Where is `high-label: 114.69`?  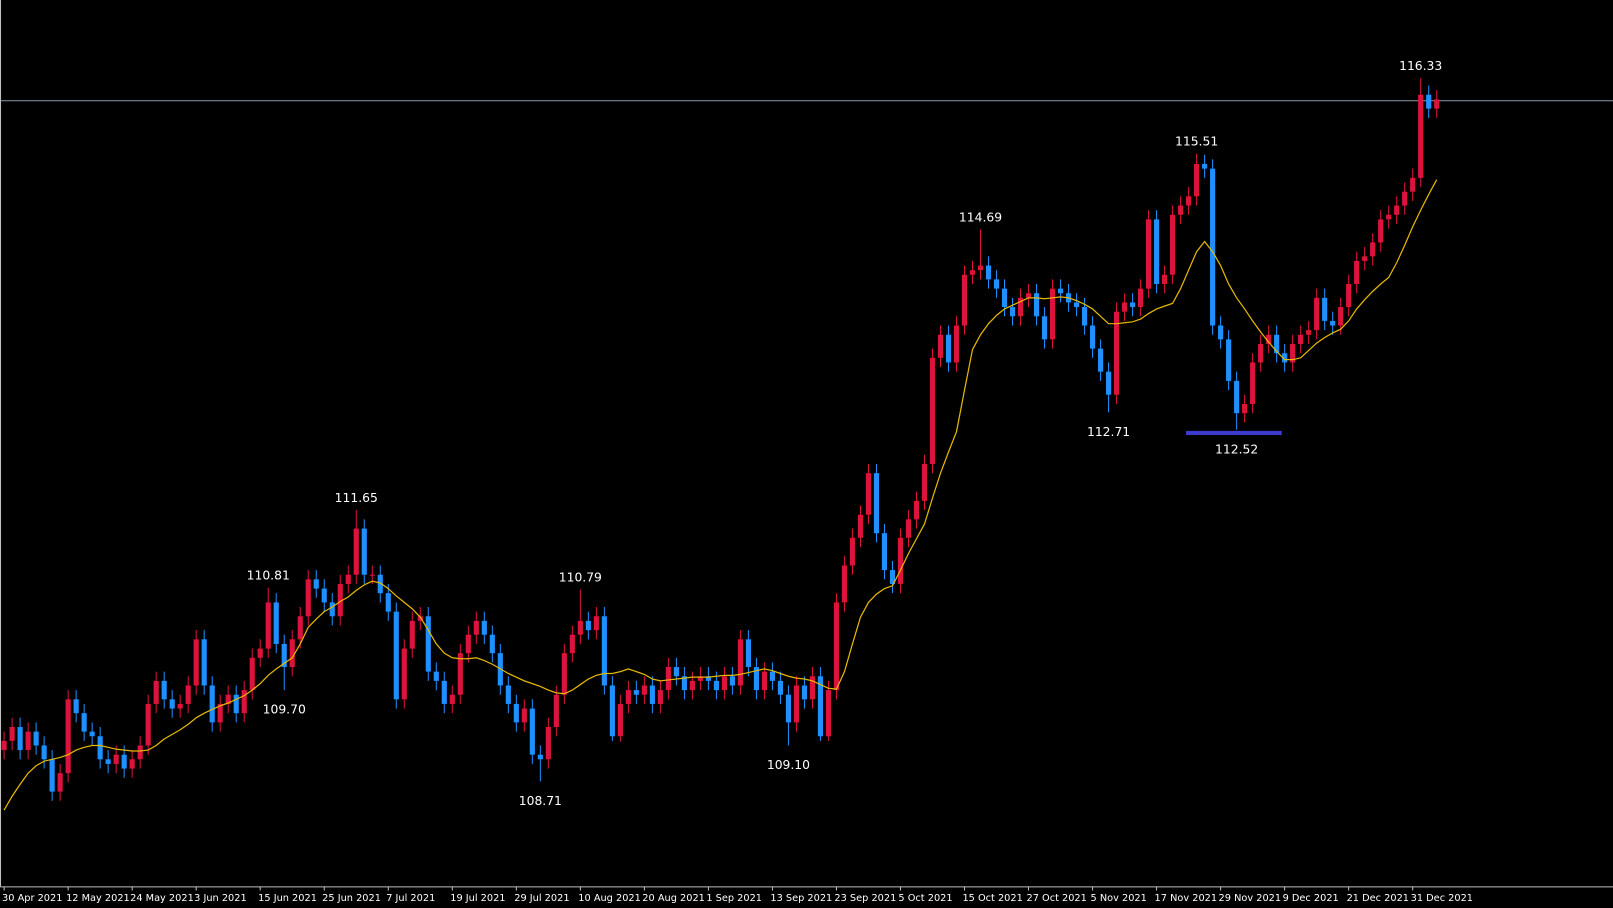
high-label: 114.69 is located at coordinates (980, 217).